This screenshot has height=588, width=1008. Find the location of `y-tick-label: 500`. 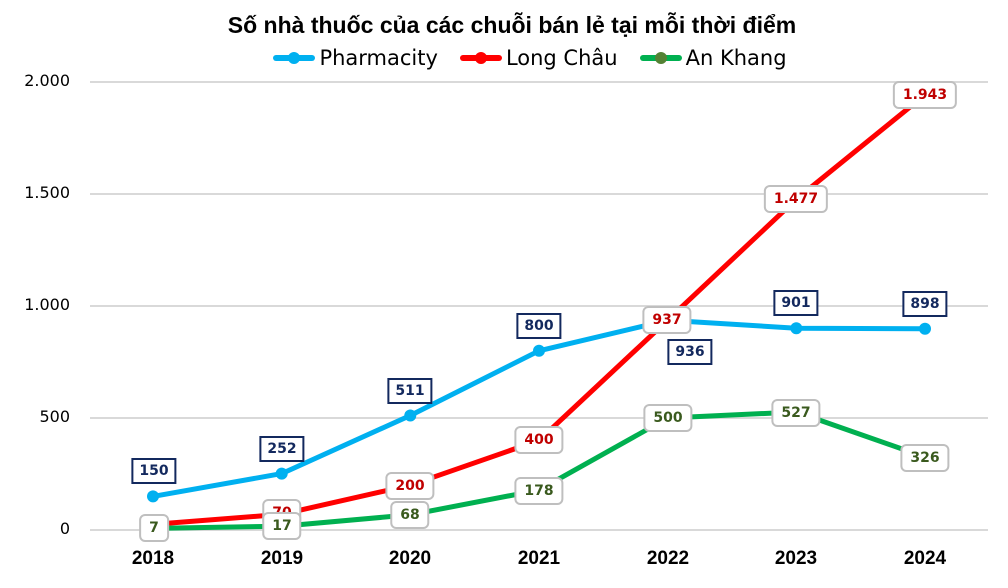

y-tick-label: 500 is located at coordinates (54, 416).